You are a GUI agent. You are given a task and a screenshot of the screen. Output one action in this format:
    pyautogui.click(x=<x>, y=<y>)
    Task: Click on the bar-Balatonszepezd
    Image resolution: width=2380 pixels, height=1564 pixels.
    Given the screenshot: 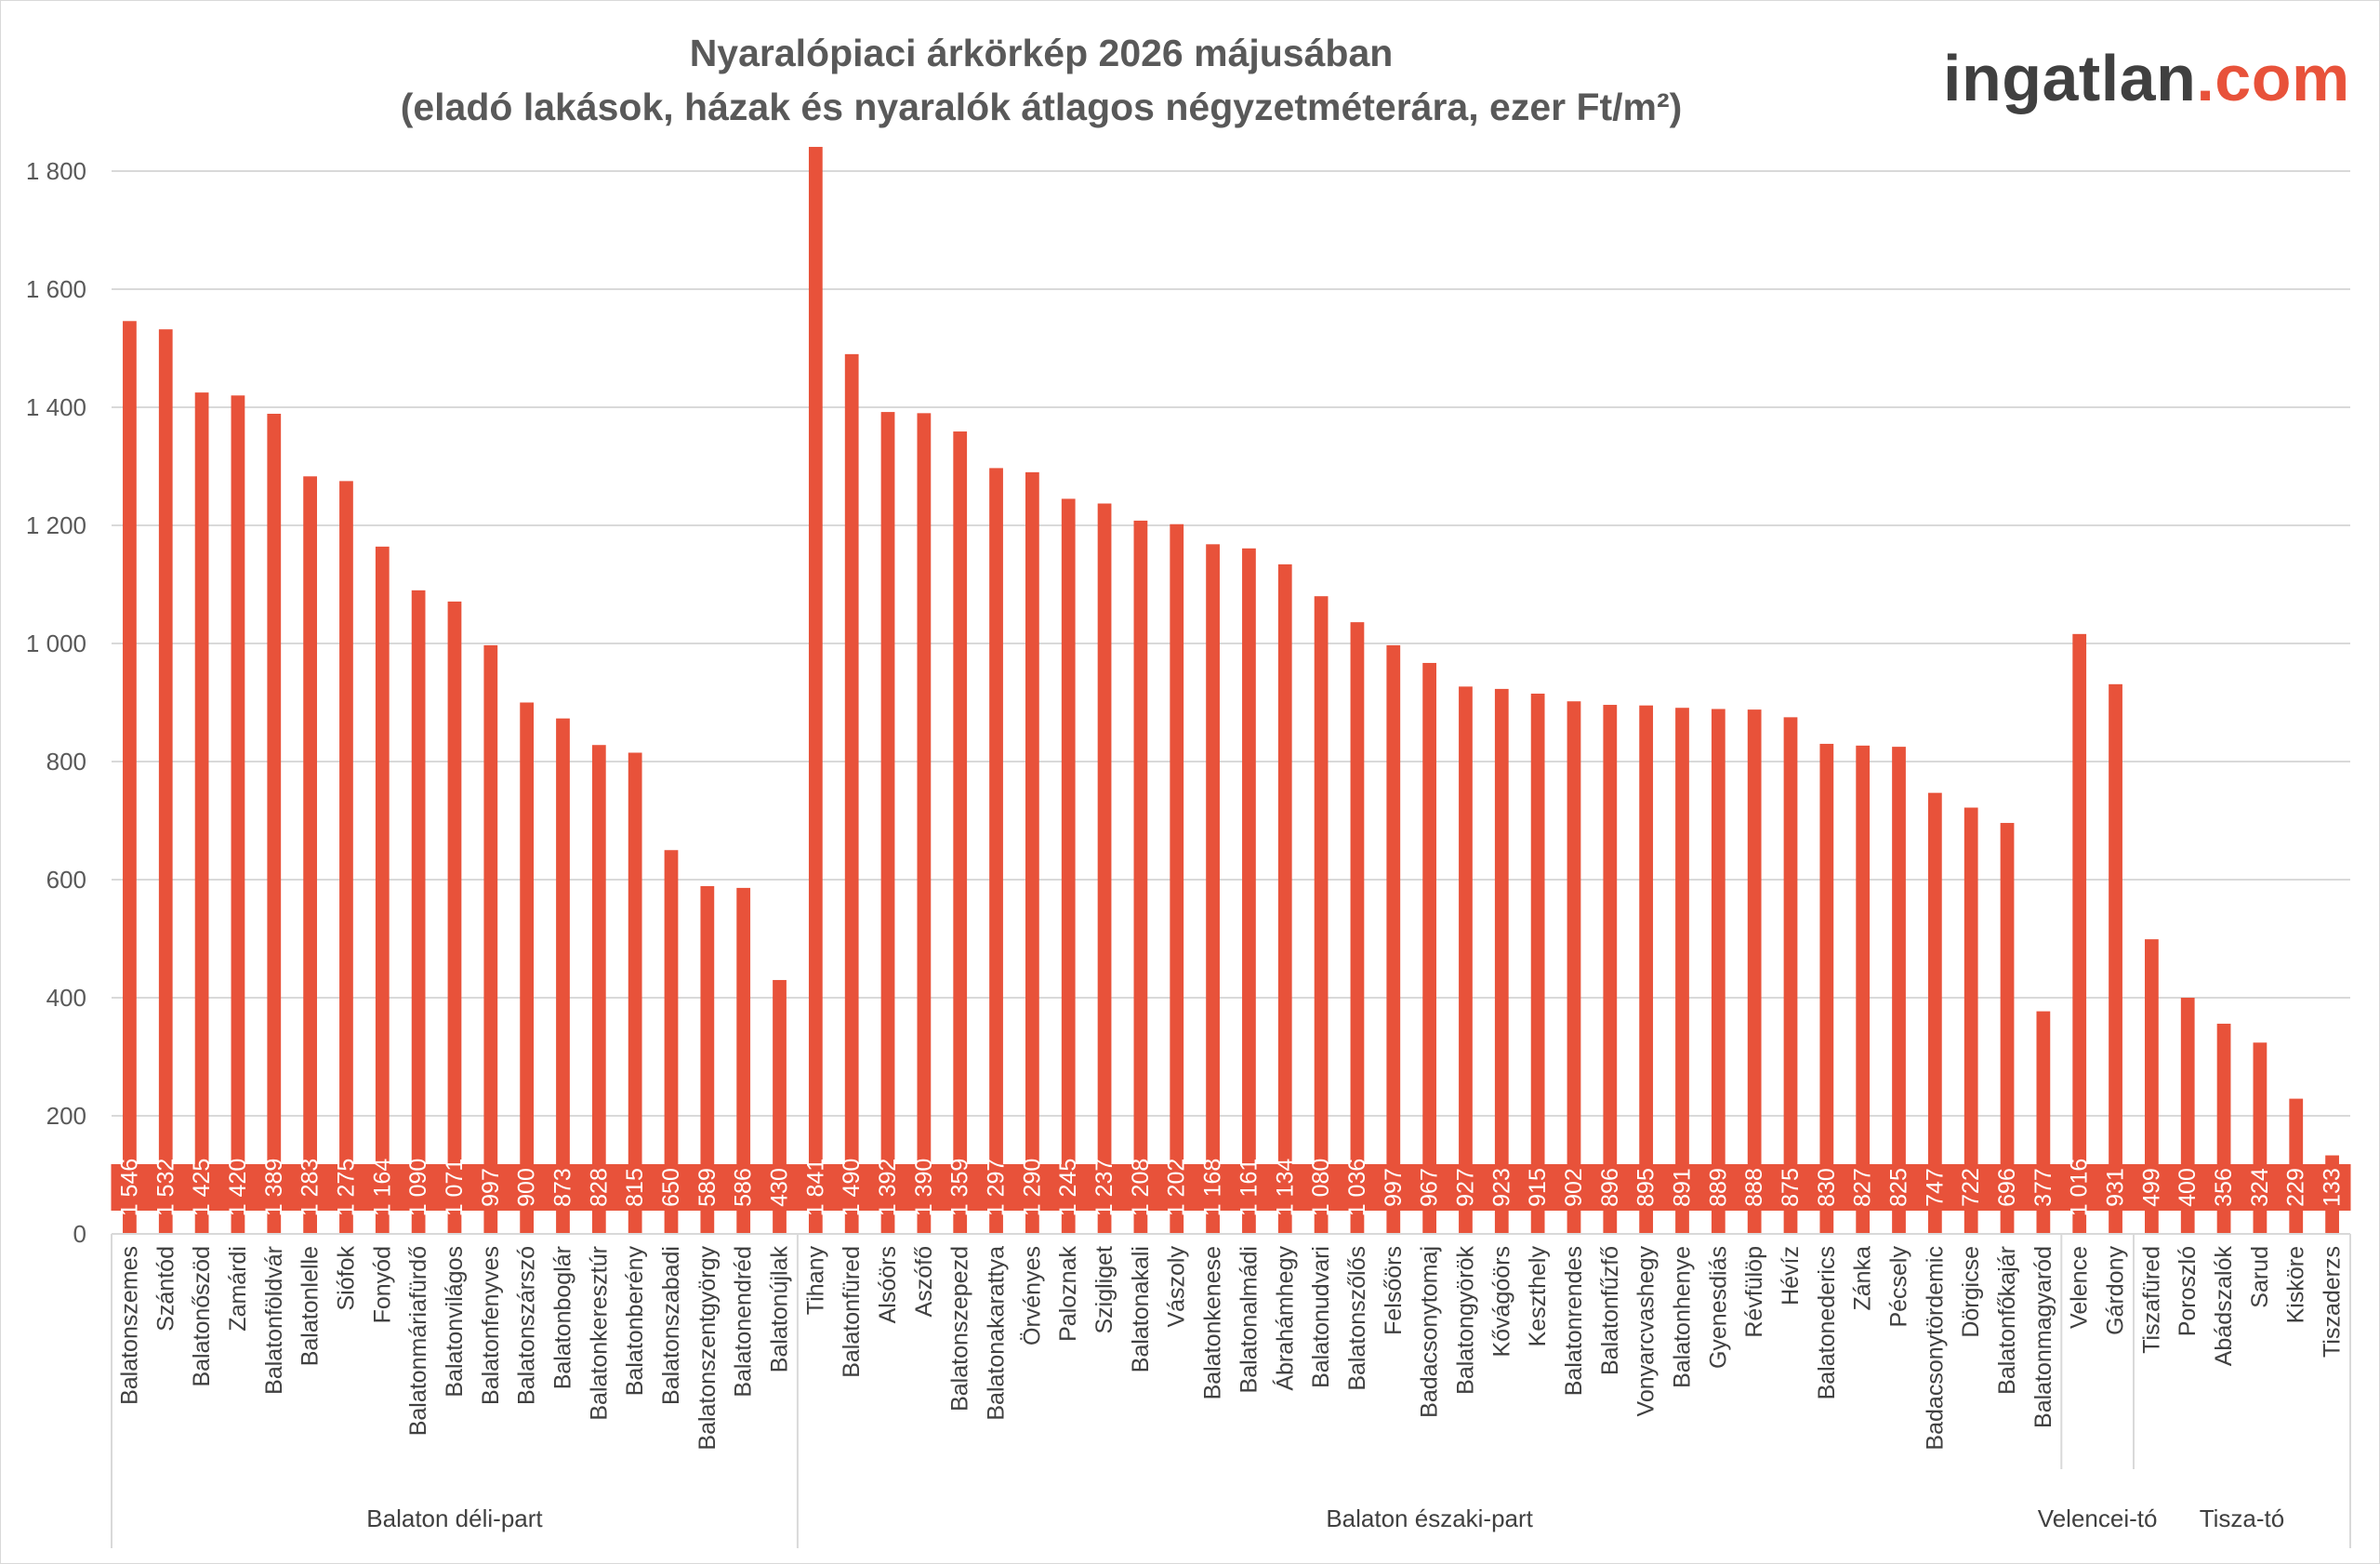 What is the action you would take?
    pyautogui.click(x=960, y=832)
    